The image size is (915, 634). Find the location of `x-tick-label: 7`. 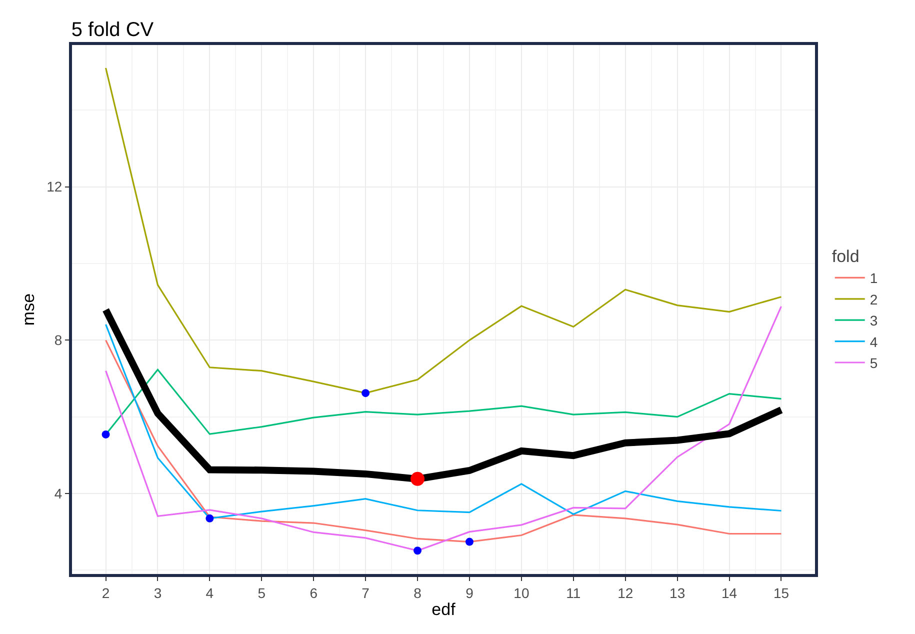

x-tick-label: 7 is located at coordinates (366, 592).